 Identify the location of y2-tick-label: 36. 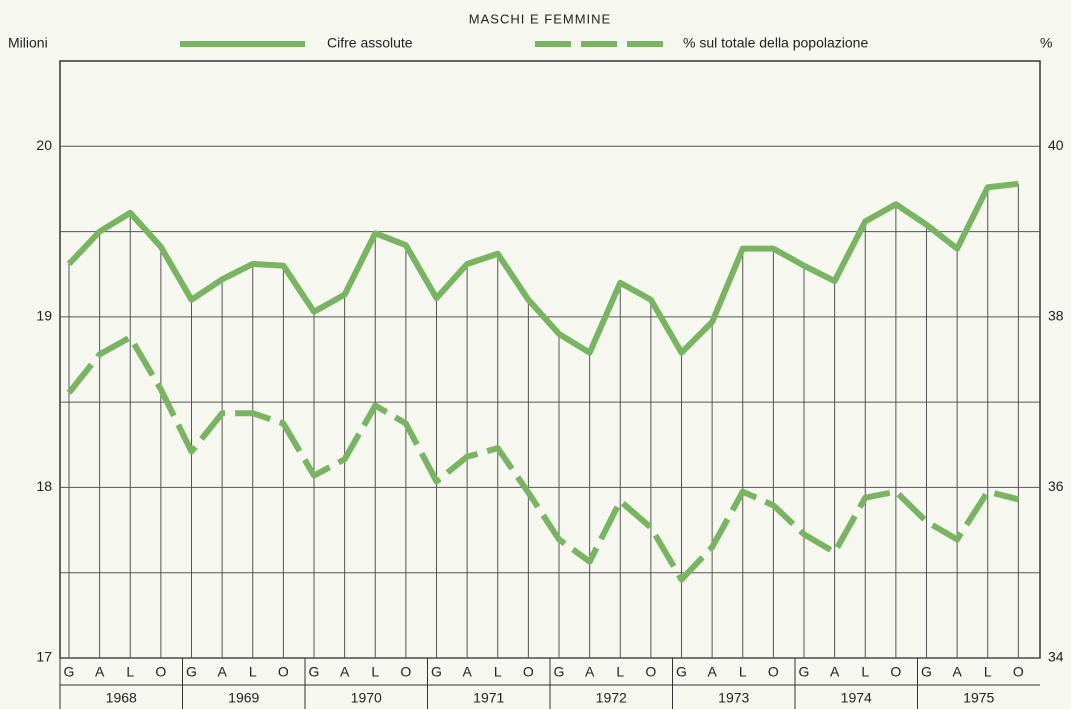
(1056, 486).